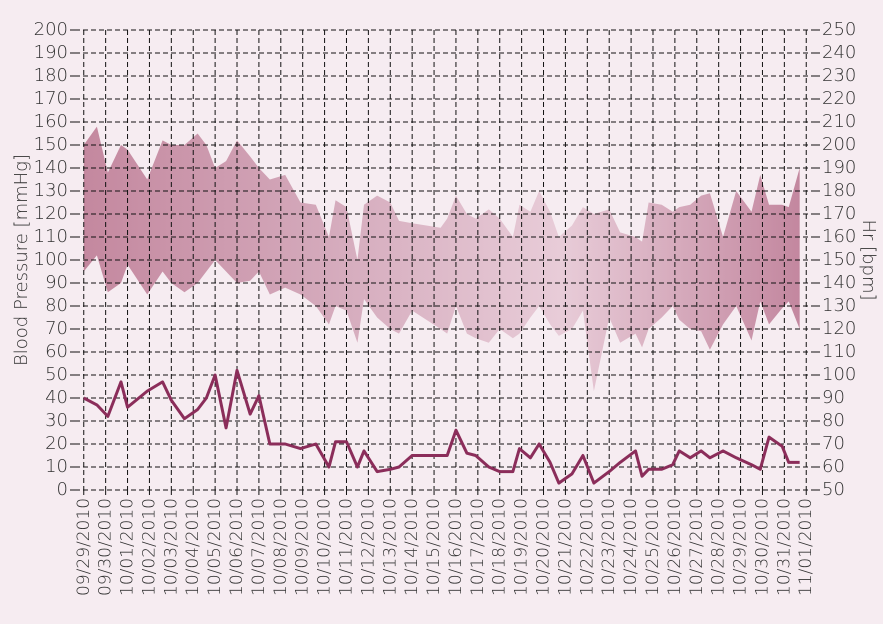 The height and width of the screenshot is (624, 883). I want to click on x-tick-label: 10/27/2010, so click(697, 547).